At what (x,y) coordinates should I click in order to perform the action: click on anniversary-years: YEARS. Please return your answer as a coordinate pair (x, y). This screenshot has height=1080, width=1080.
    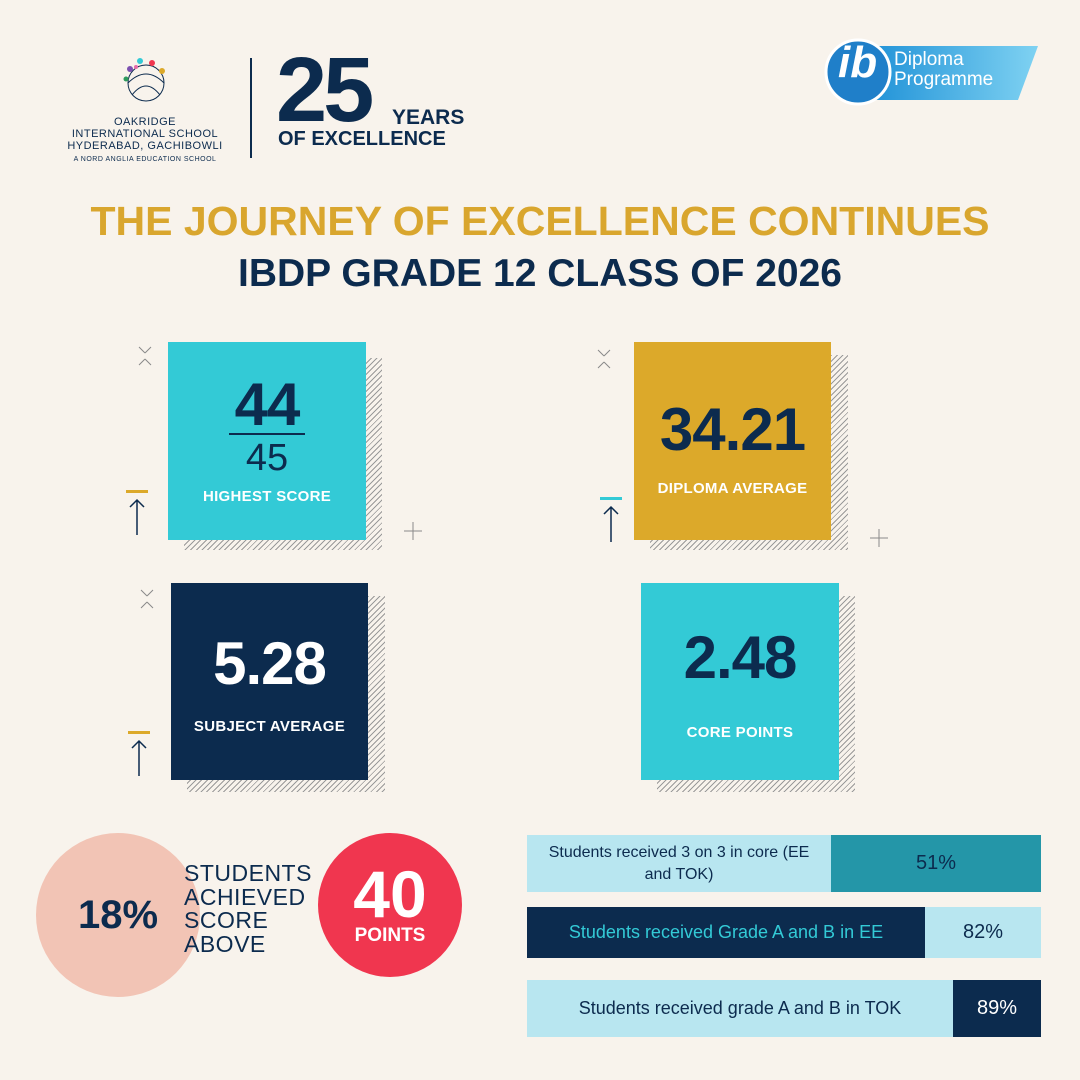
    Looking at the image, I should click on (428, 117).